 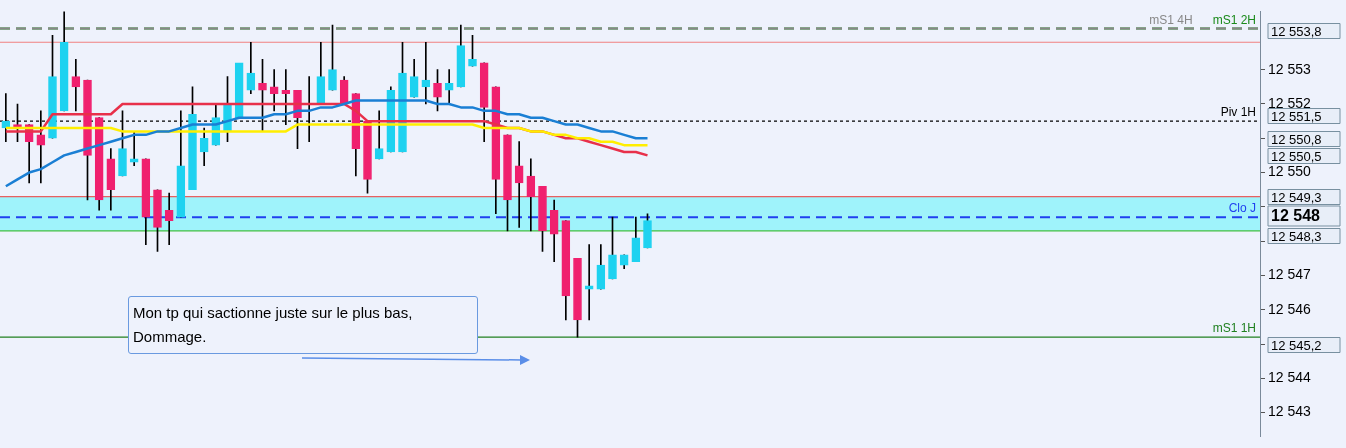 I want to click on text: 12 550,8, so click(x=1296, y=139).